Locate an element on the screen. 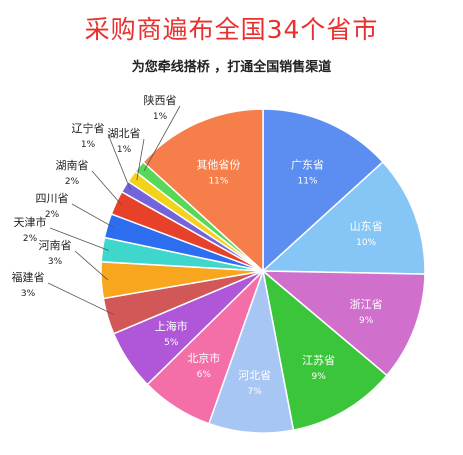 This screenshot has height=455, width=463. leader-lines is located at coordinates (114, 210).